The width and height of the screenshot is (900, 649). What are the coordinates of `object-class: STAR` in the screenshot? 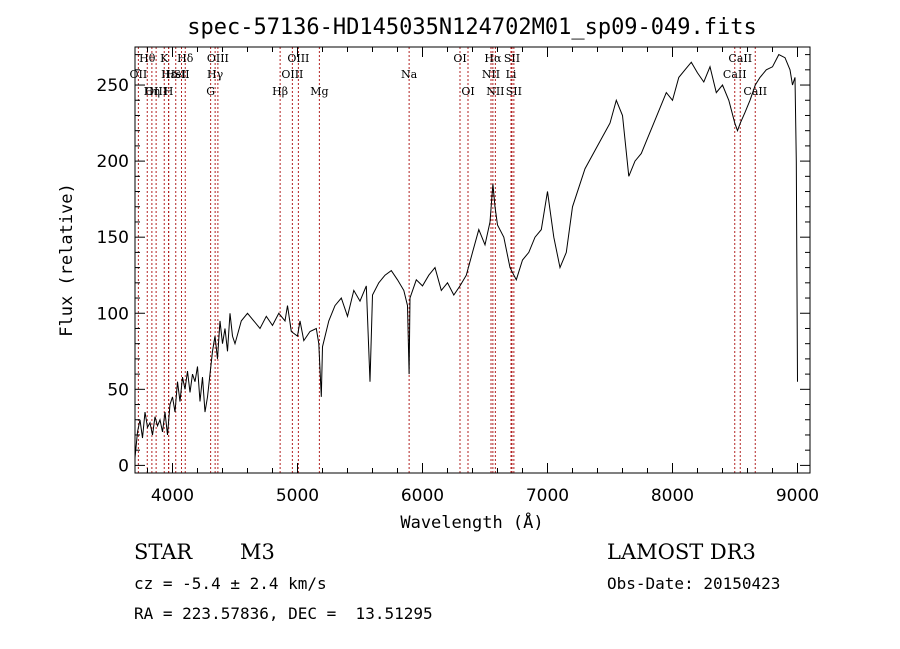 It's located at (163, 552).